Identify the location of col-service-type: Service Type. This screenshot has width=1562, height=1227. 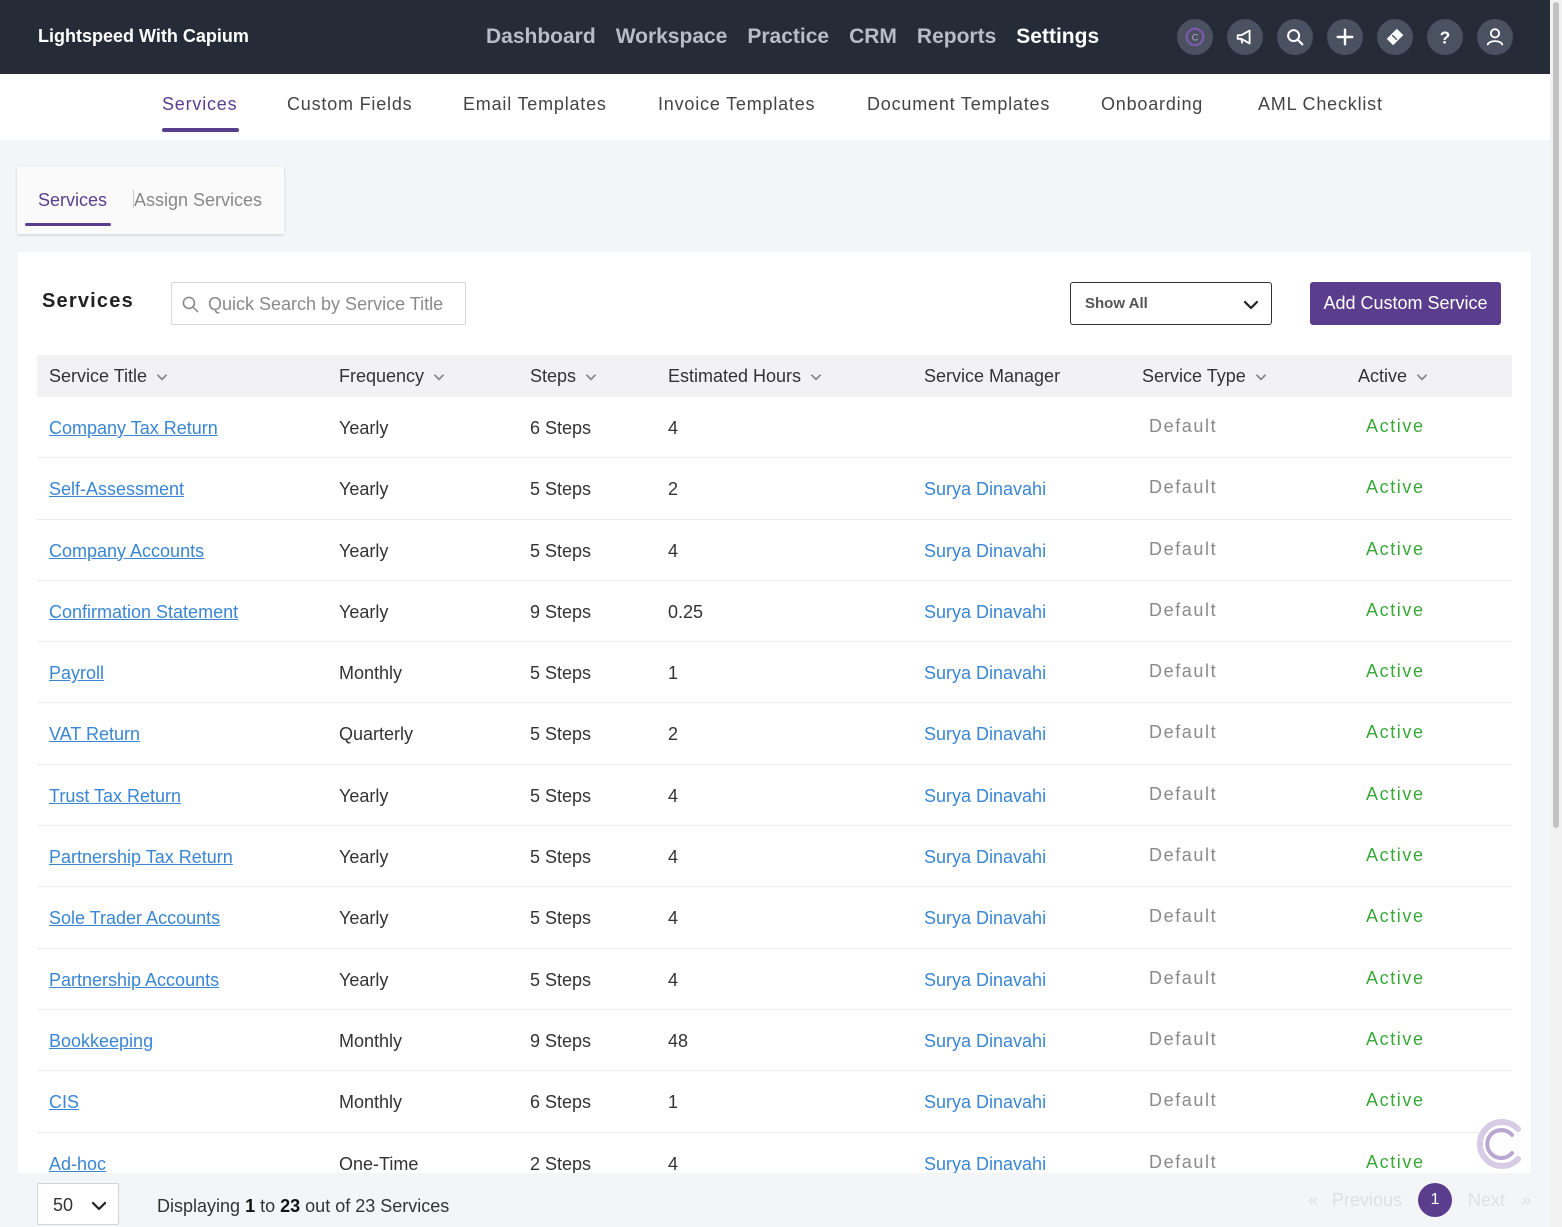
(1205, 376).